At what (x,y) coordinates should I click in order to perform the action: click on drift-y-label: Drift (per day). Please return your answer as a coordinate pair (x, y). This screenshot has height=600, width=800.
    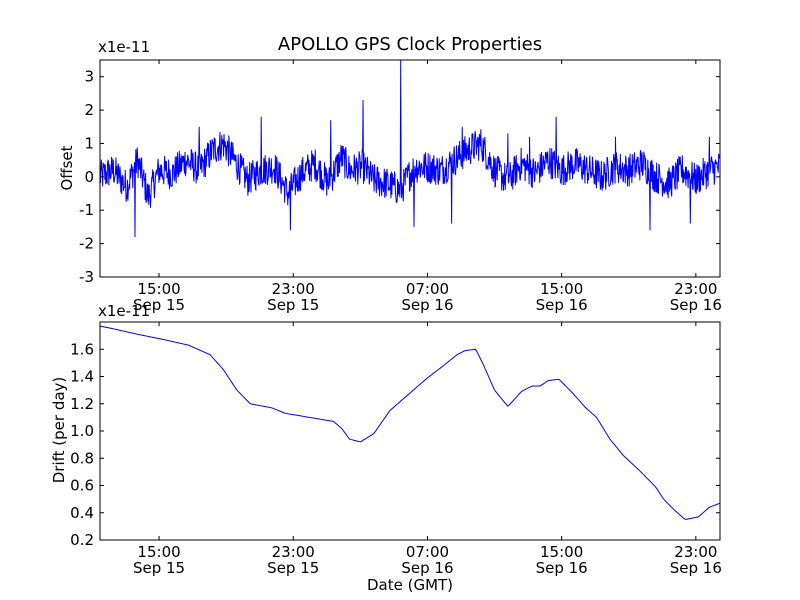
    Looking at the image, I should click on (59, 430).